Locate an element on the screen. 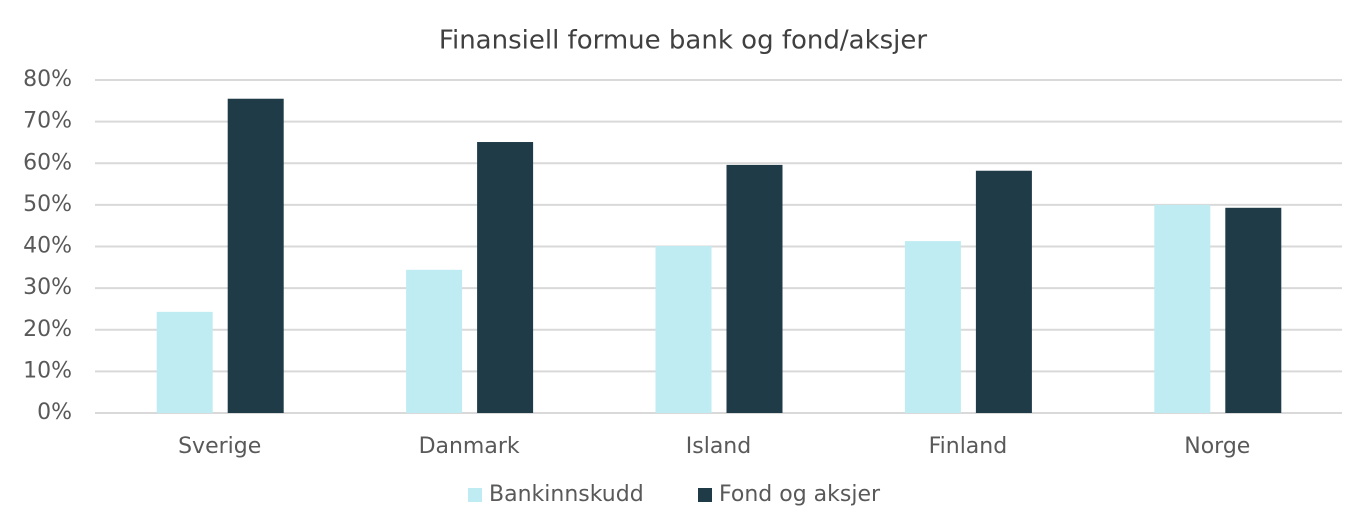 The image size is (1366, 531). x-tick-label: Danmark is located at coordinates (469, 446).